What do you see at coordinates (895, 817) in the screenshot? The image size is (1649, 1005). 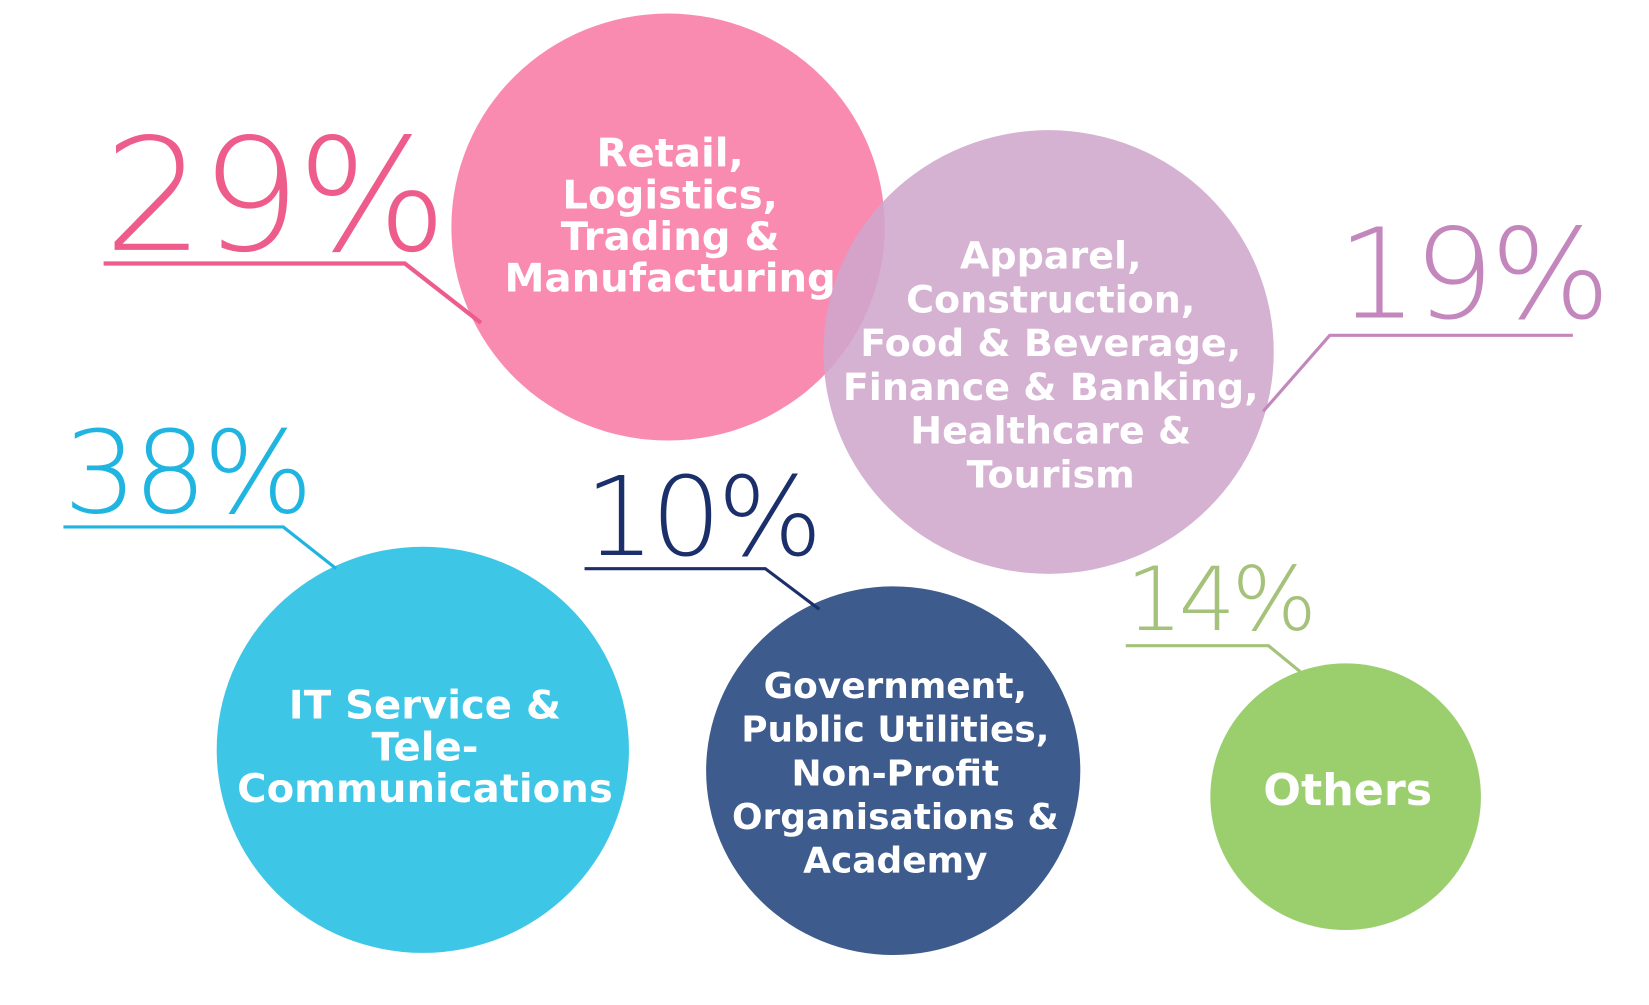 I see `bubble-label-line: Organisations &` at bounding box center [895, 817].